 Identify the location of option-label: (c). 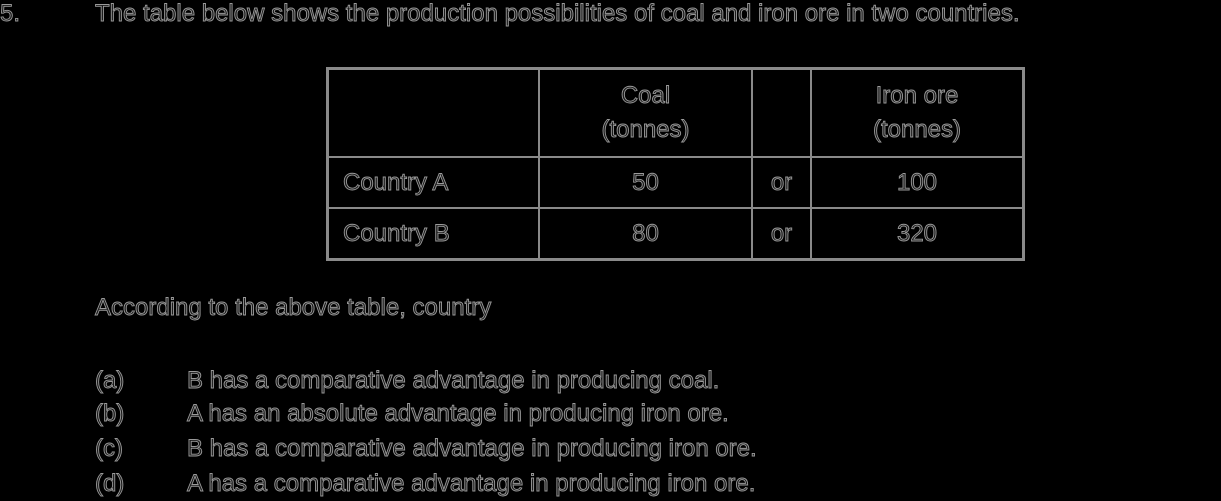
(109, 449).